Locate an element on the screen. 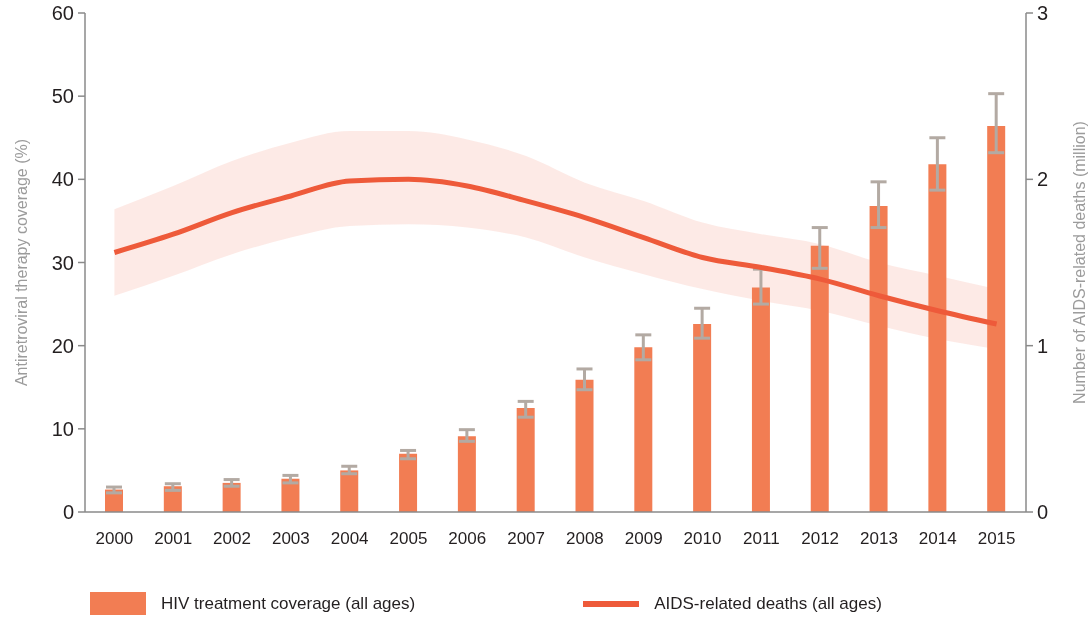  x-tick-label: 2010 is located at coordinates (702, 539).